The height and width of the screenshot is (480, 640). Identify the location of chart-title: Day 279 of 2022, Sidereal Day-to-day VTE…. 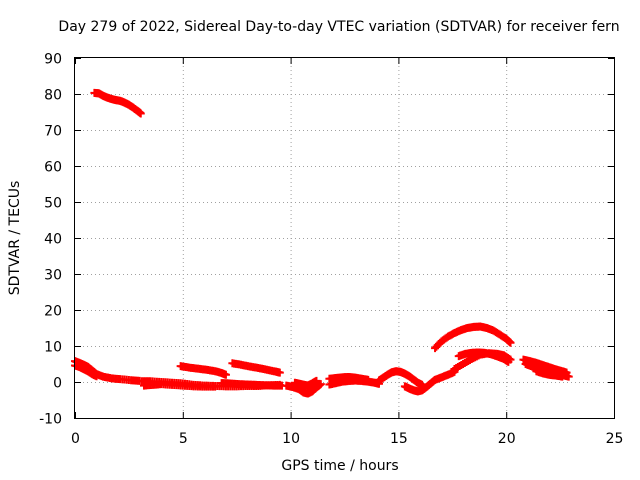
(338, 27).